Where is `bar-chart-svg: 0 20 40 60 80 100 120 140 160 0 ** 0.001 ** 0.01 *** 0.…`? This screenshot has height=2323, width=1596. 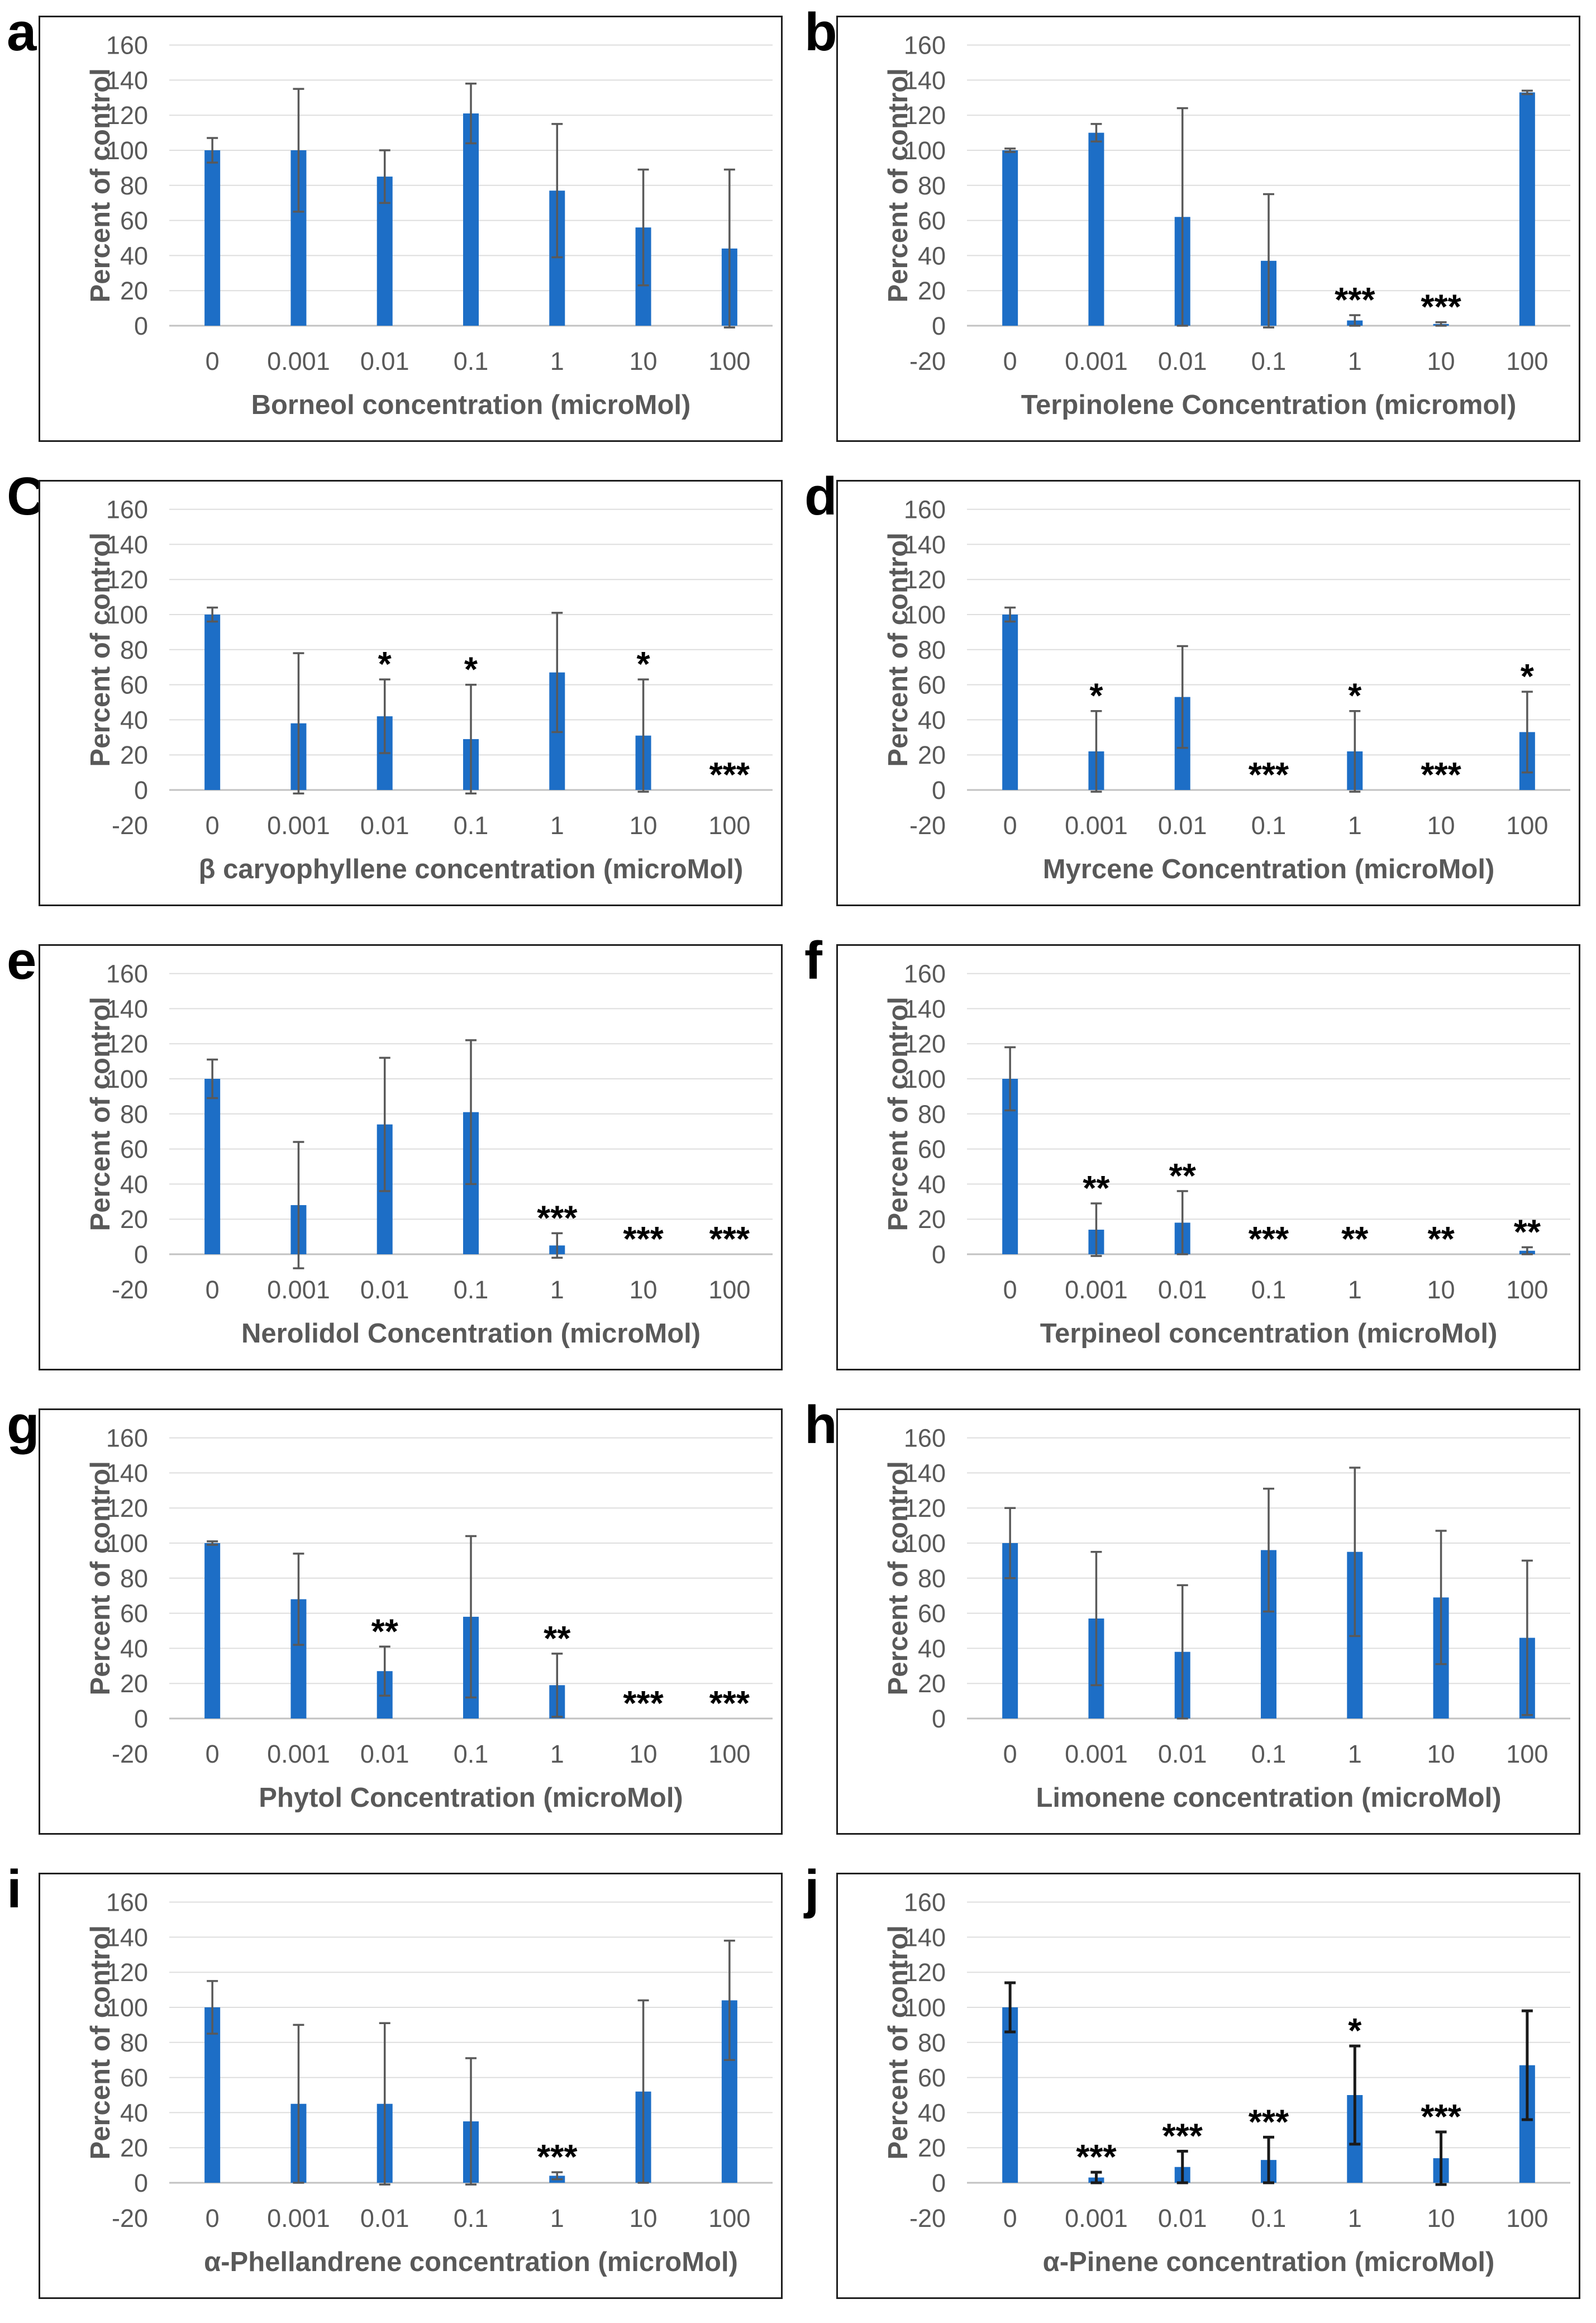 bar-chart-svg: 0 20 40 60 80 100 120 140 160 0 ** 0.001 ** 0.01 *** 0.… is located at coordinates (1226, 1154).